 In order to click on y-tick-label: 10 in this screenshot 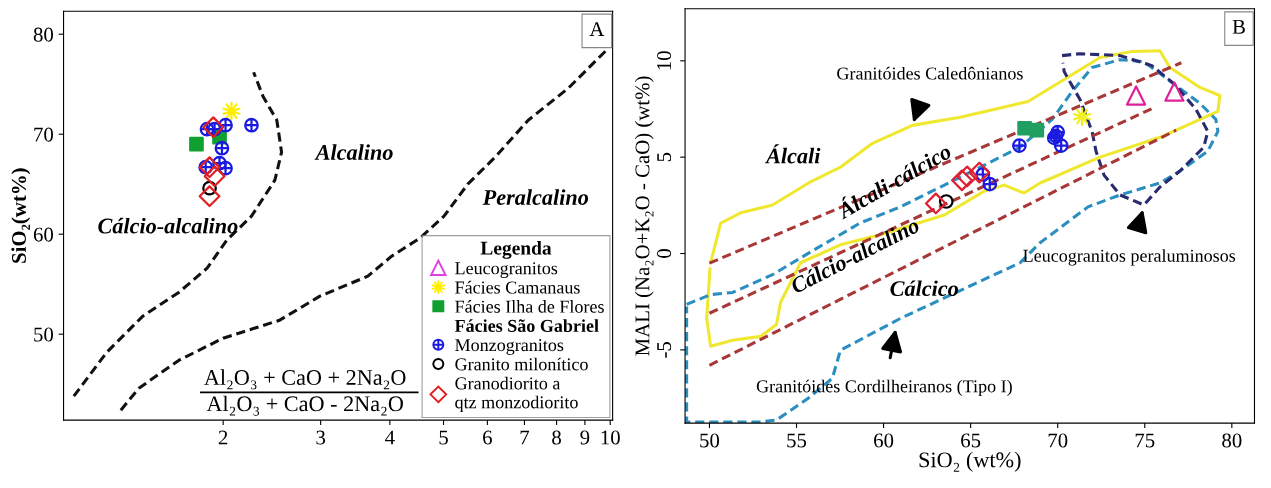, I will do `click(664, 60)`.